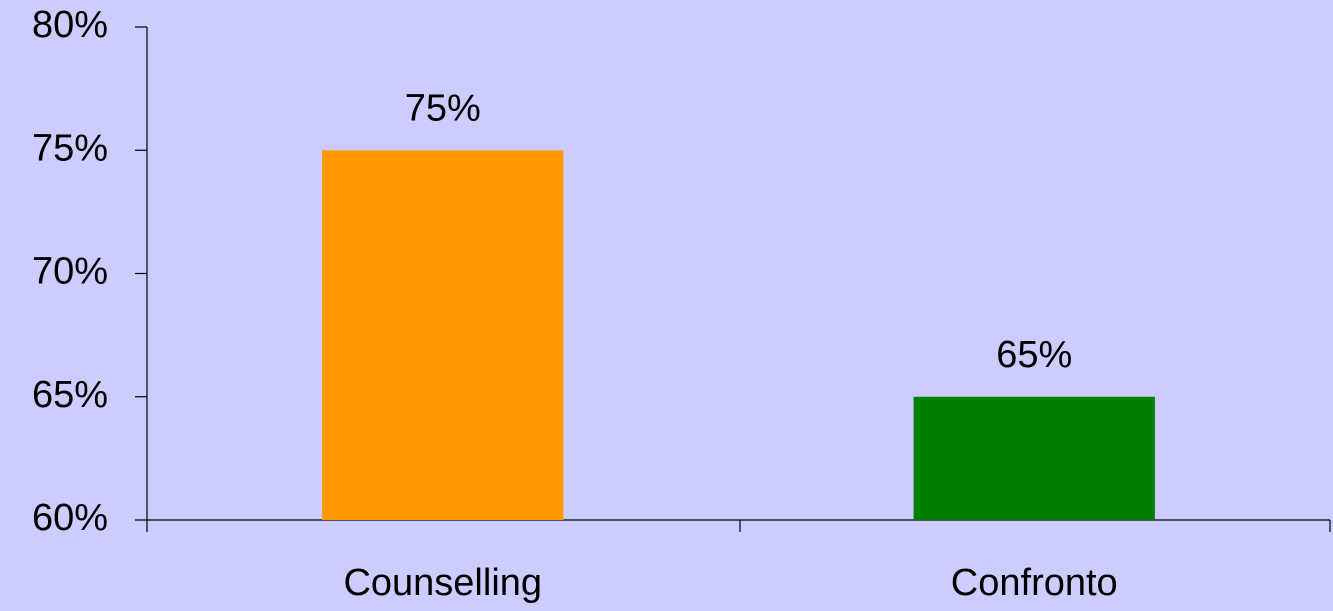 The height and width of the screenshot is (611, 1333). What do you see at coordinates (70, 395) in the screenshot?
I see `y-tick-label: 65%` at bounding box center [70, 395].